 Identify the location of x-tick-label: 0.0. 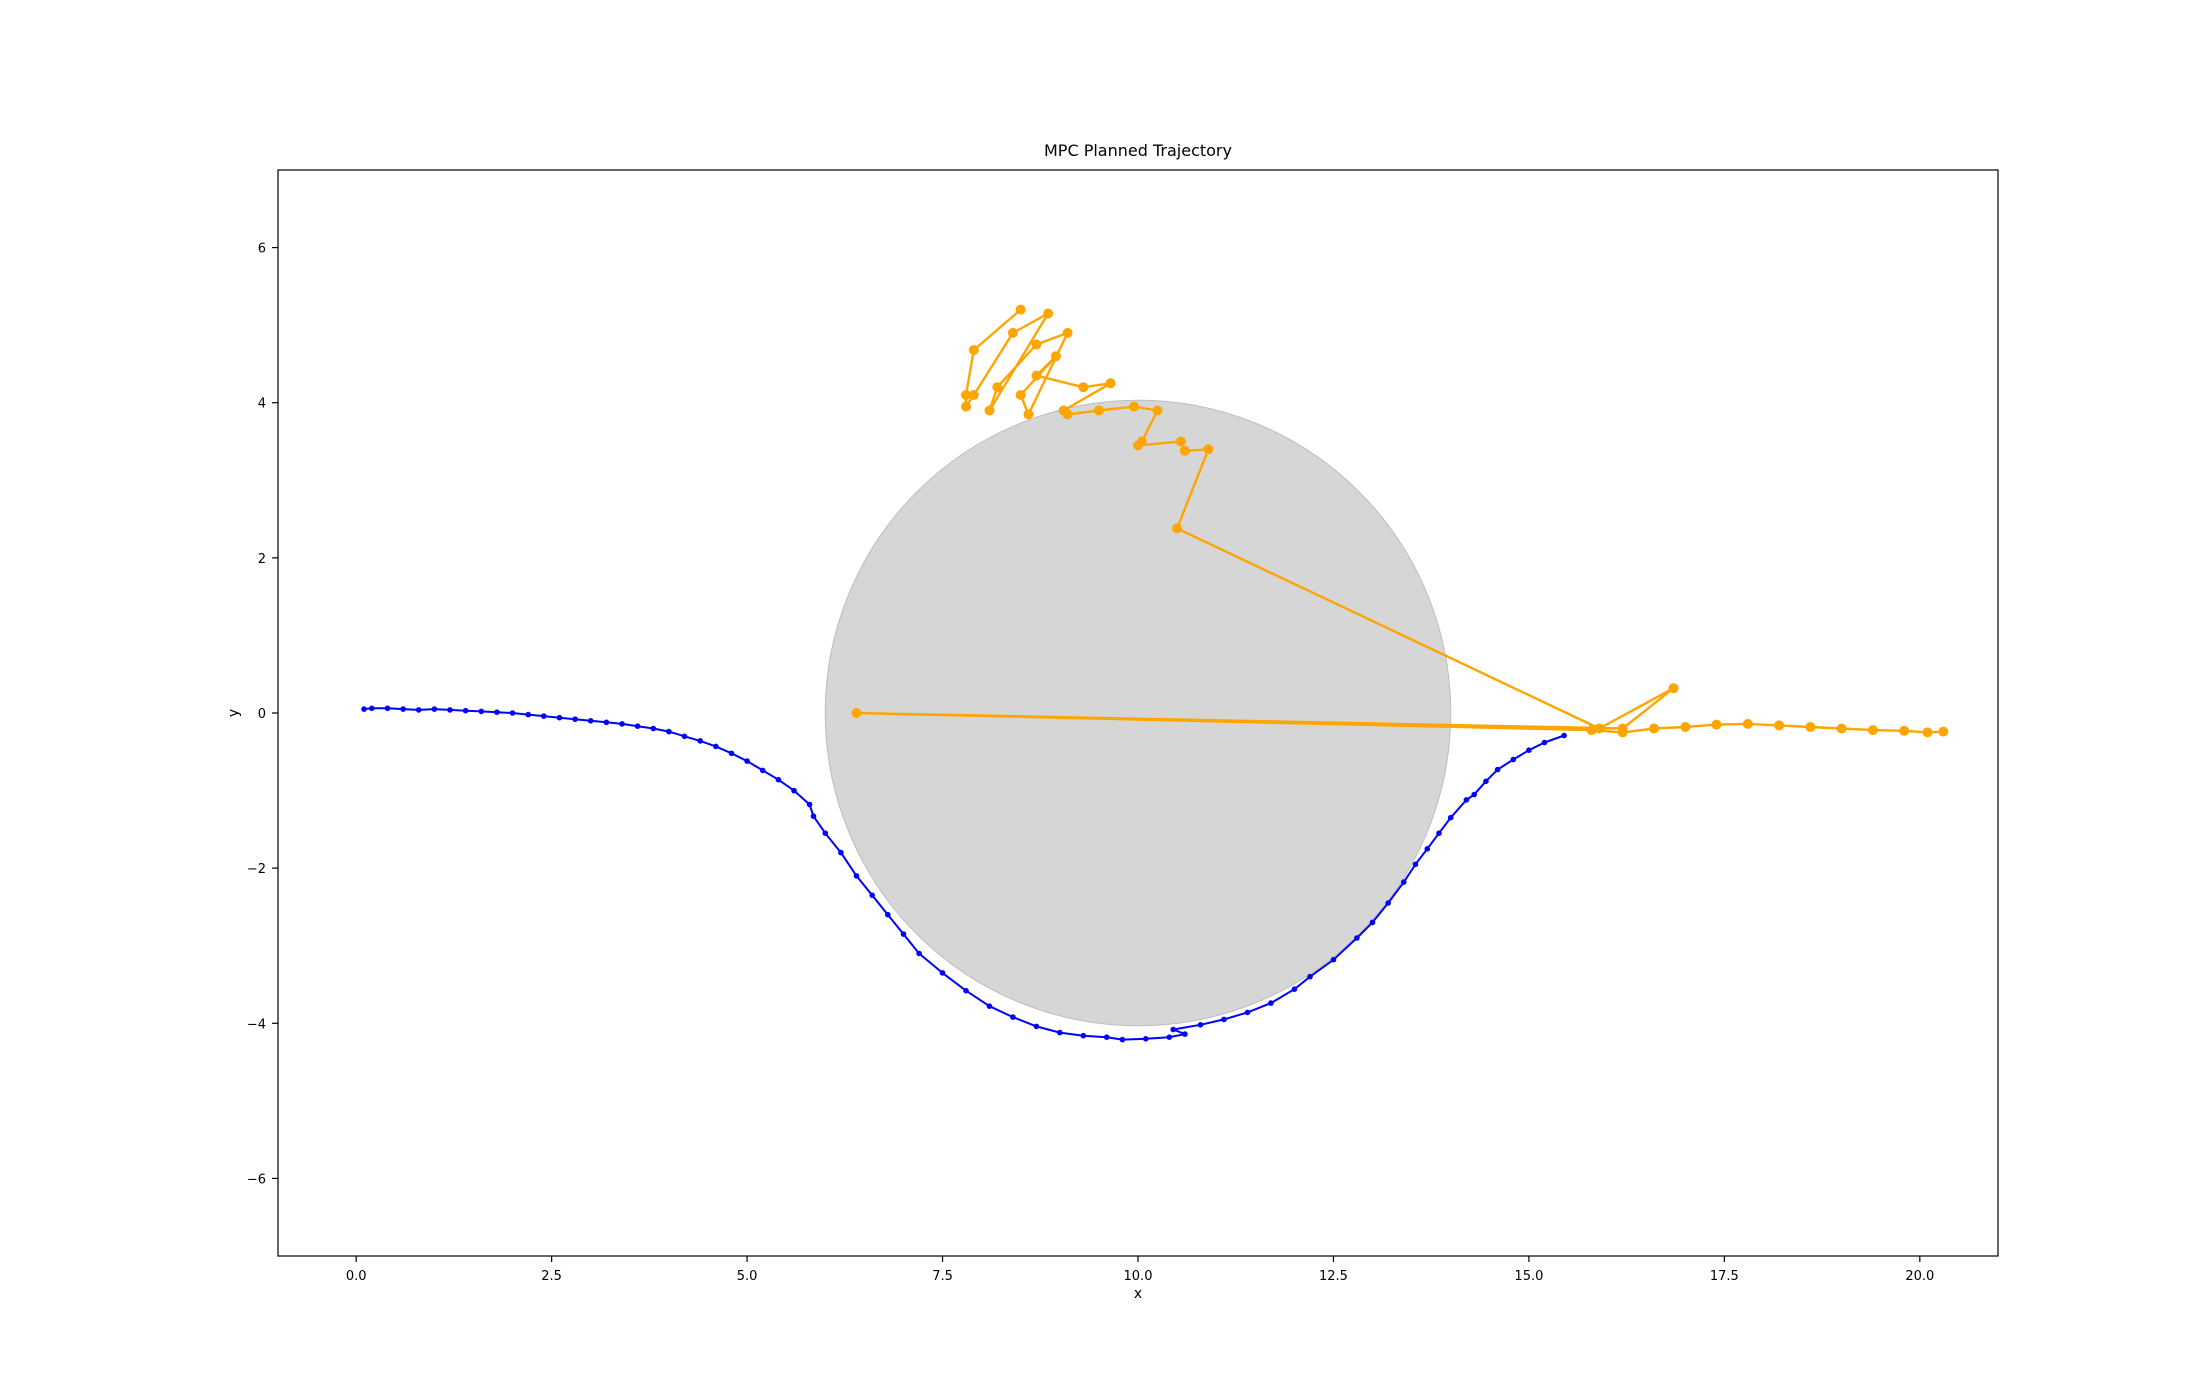
(356, 1276).